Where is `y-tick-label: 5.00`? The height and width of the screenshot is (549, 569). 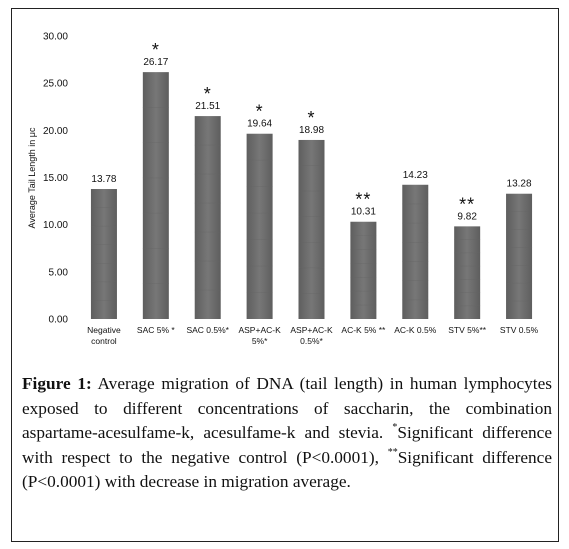
y-tick-label: 5.00 is located at coordinates (59, 272).